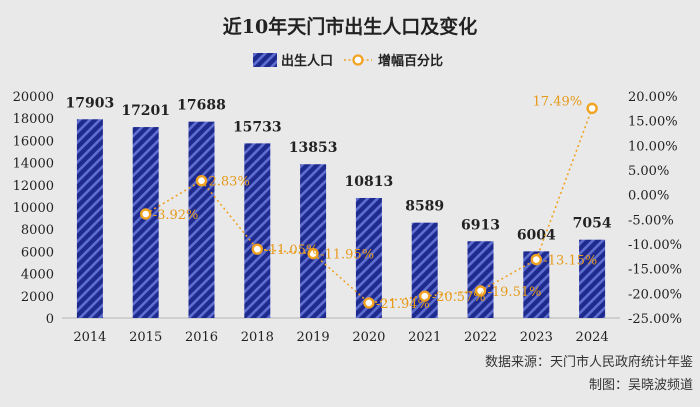 This screenshot has width=700, height=407. Describe the element at coordinates (653, 97) in the screenshot. I see `y-right-tick-label: 20.00%` at that location.